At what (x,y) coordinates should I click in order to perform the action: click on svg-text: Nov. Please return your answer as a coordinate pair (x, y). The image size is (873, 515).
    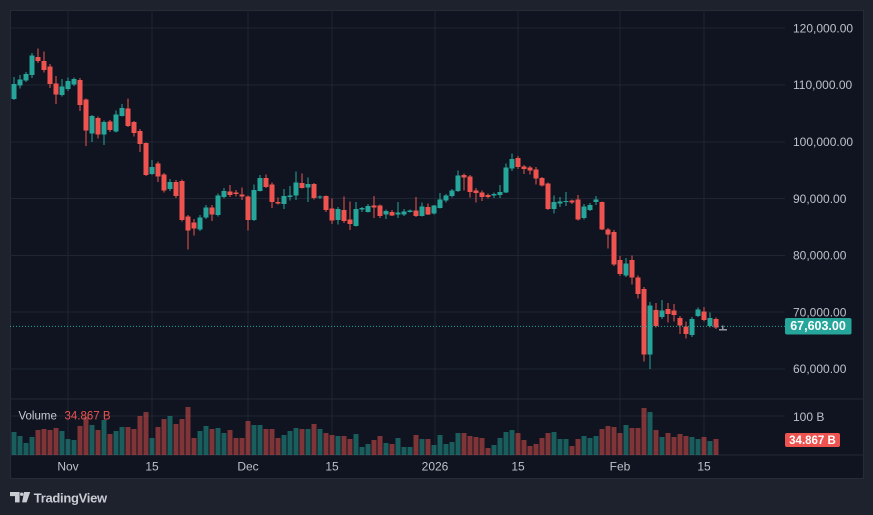
    Looking at the image, I should click on (67, 467).